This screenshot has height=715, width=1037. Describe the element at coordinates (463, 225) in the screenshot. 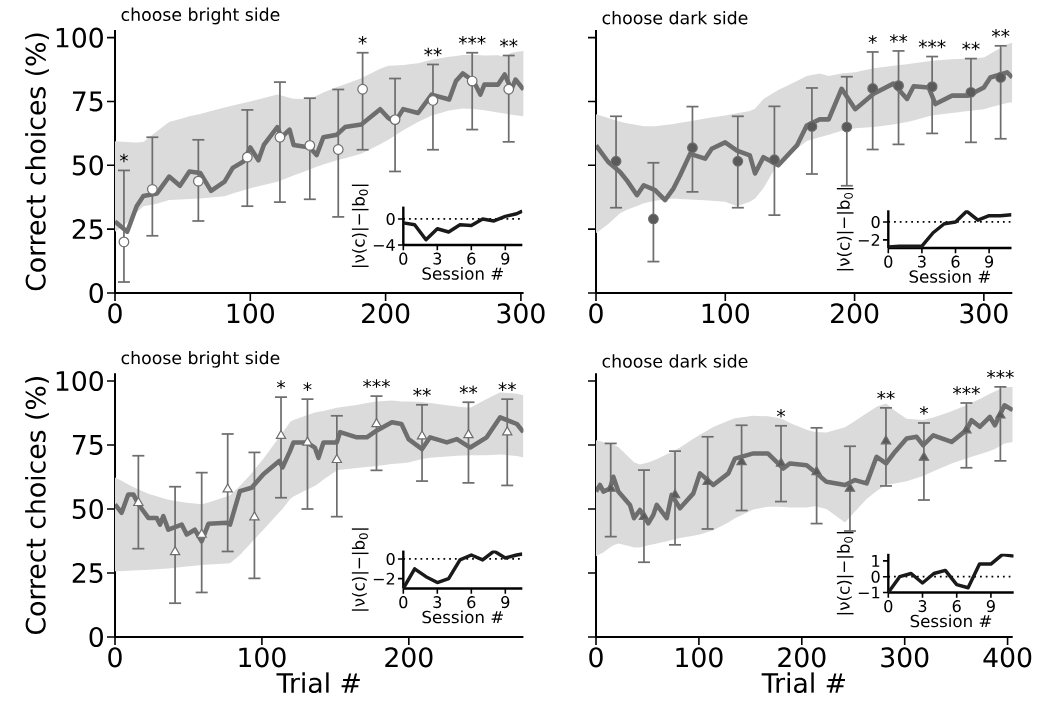

I see `line-series` at that location.